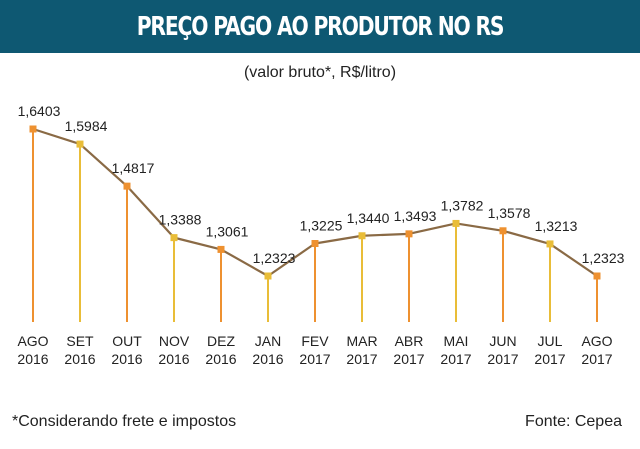 The height and width of the screenshot is (449, 640). What do you see at coordinates (556, 226) in the screenshot?
I see `data-label: 1,3213` at bounding box center [556, 226].